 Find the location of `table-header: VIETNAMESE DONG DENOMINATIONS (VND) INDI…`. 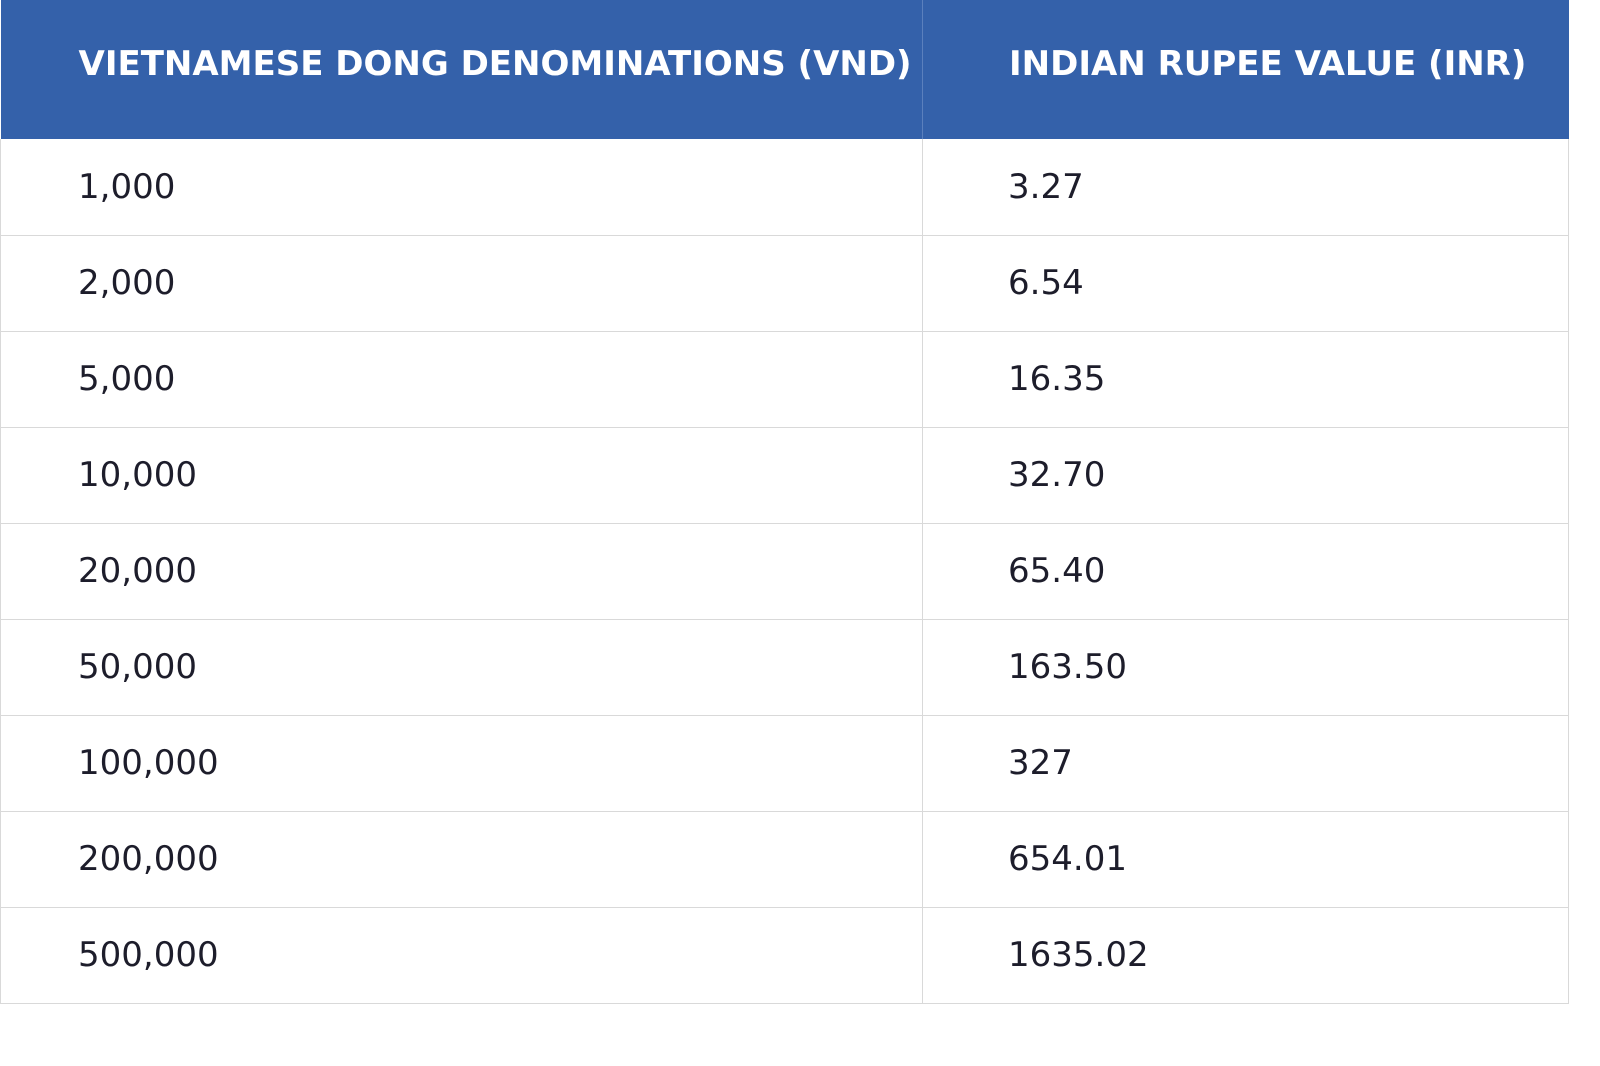

table-header: VIETNAMESE DONG DENOMINATIONS (VND) INDI… is located at coordinates (784, 69).